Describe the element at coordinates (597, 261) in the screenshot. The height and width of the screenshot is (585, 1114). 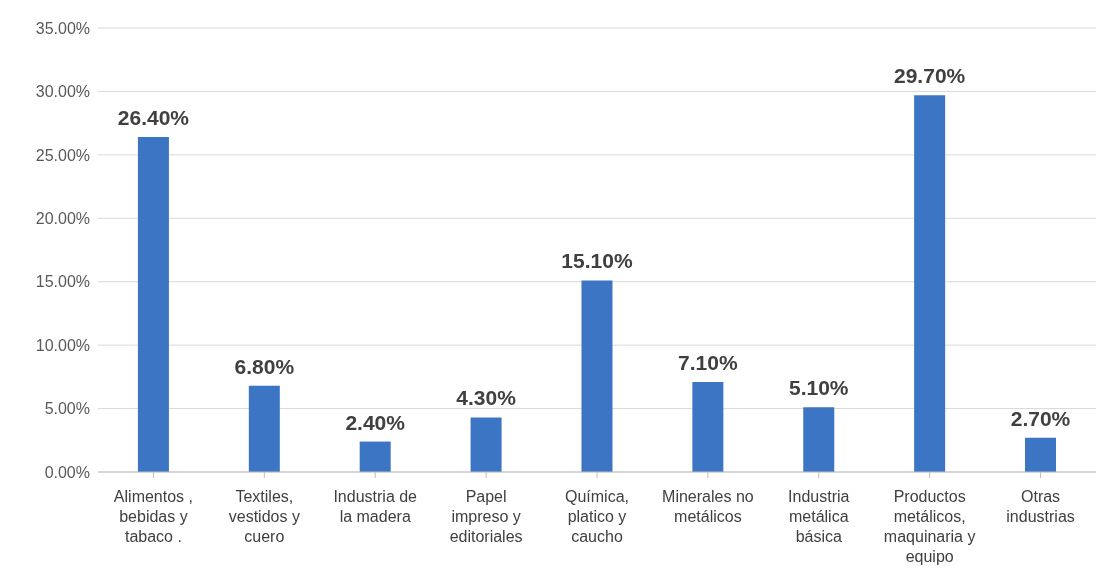
I see `data-label: 15.10%` at that location.